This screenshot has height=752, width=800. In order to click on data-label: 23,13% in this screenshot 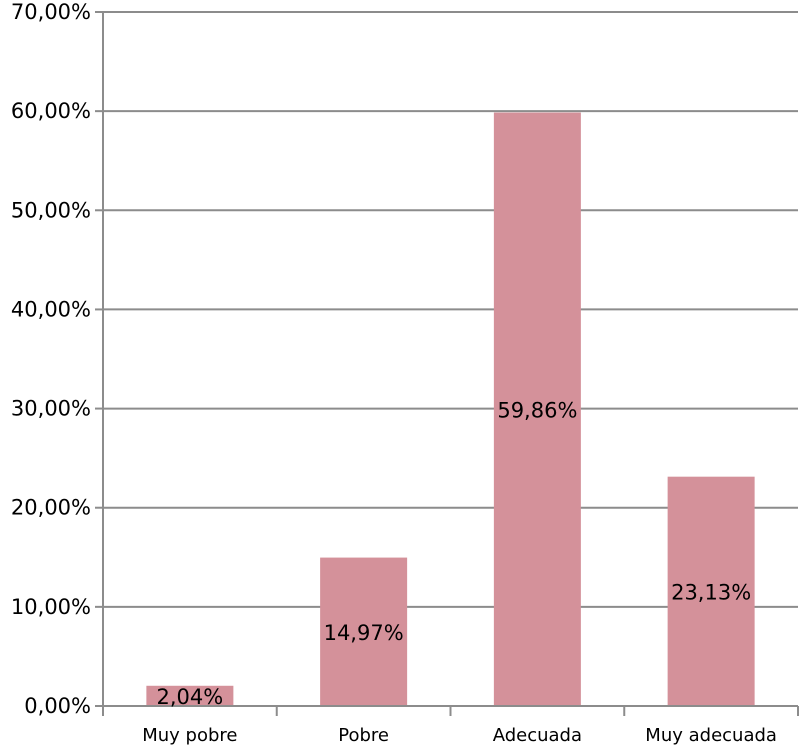, I will do `click(711, 592)`.